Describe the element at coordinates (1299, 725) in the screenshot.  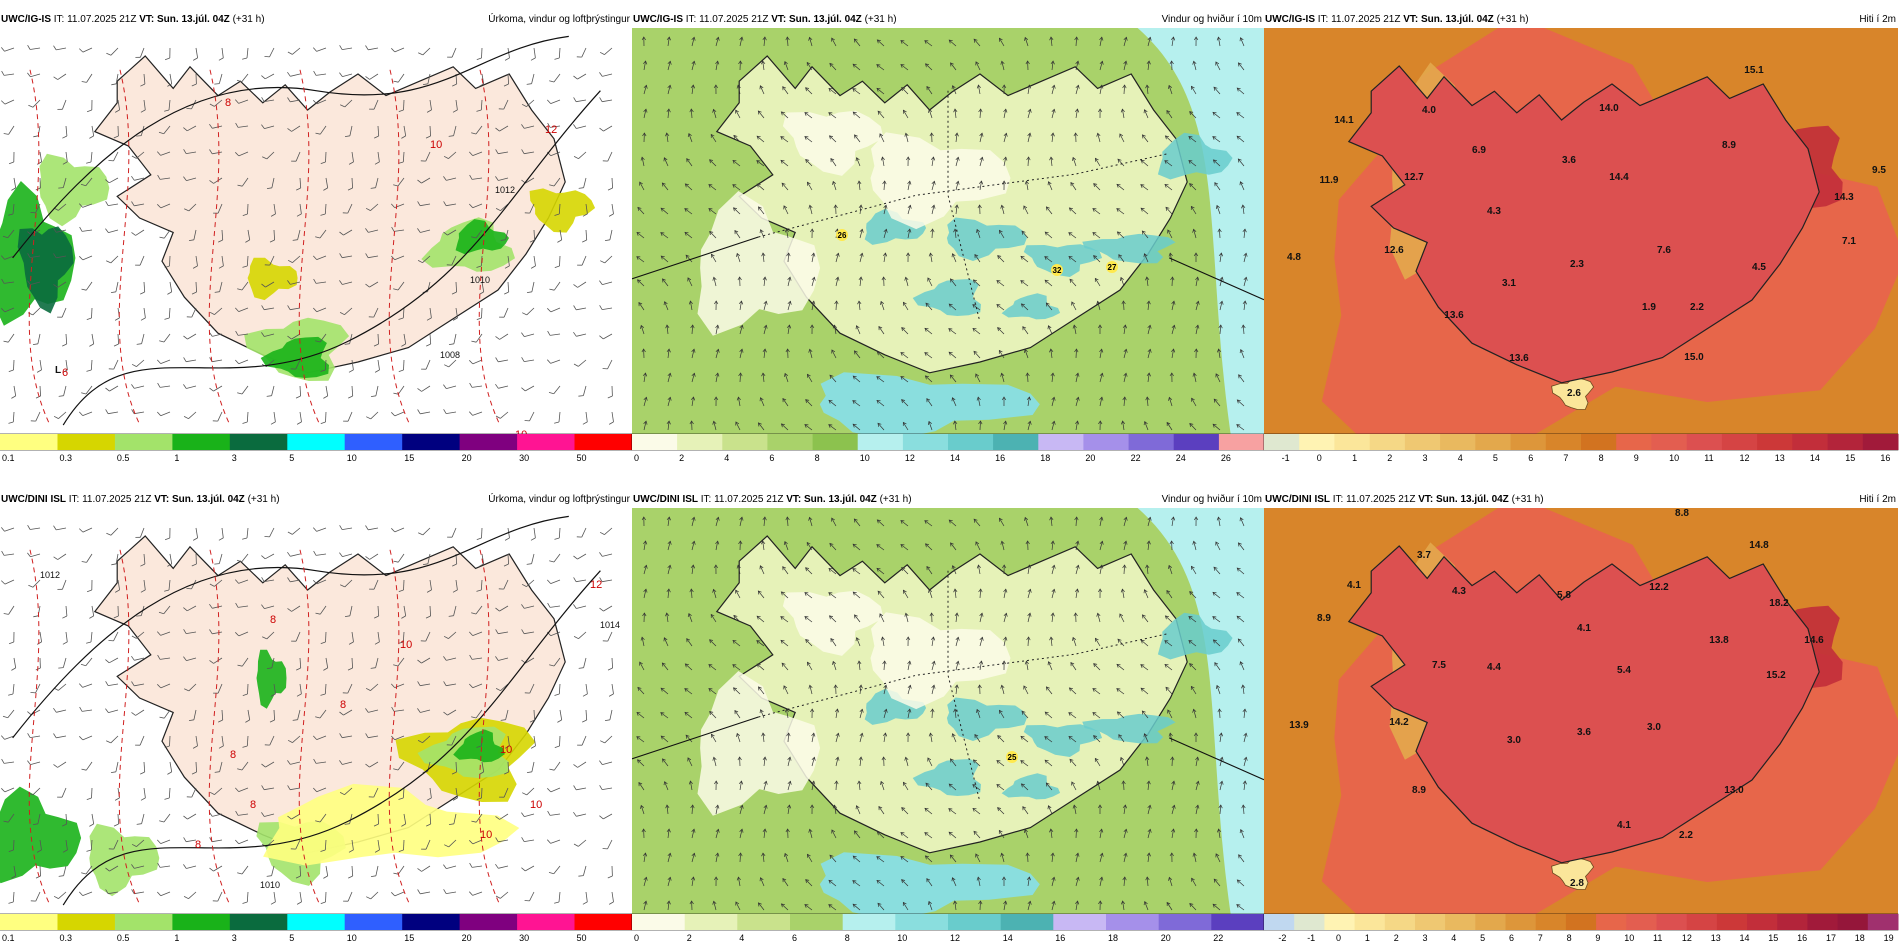
I see `temperature-value: 13.9` at that location.